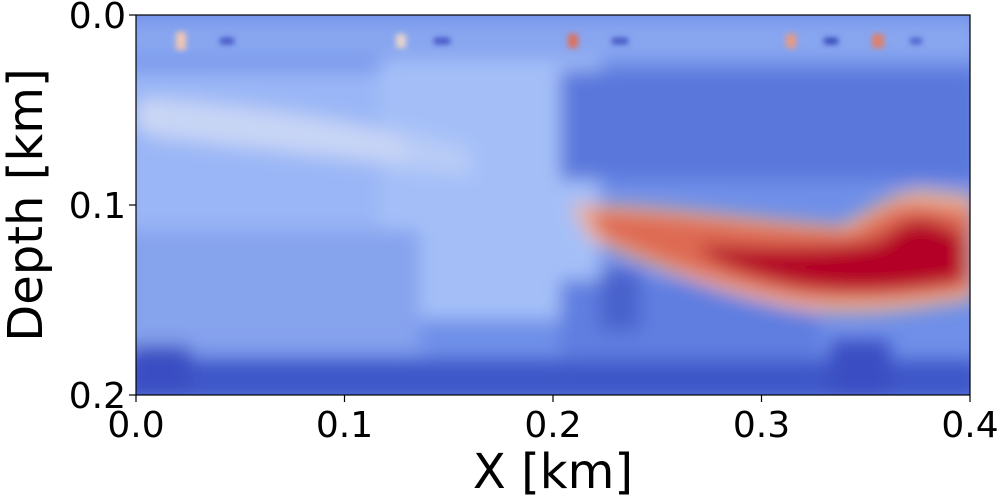  What do you see at coordinates (832, 255) in the screenshot?
I see `body-core` at bounding box center [832, 255].